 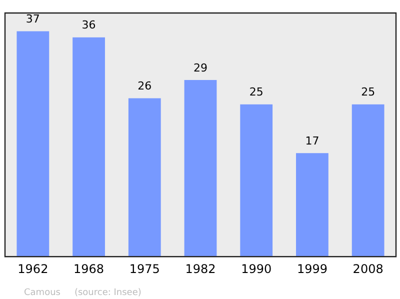 I want to click on data-label: 37, so click(x=33, y=19).